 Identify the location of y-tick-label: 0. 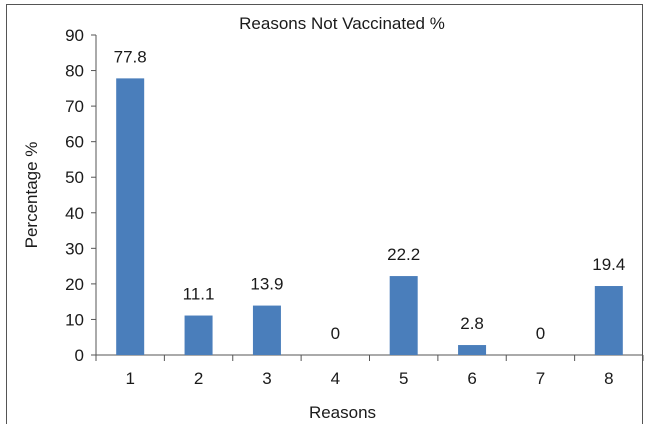
(79, 355).